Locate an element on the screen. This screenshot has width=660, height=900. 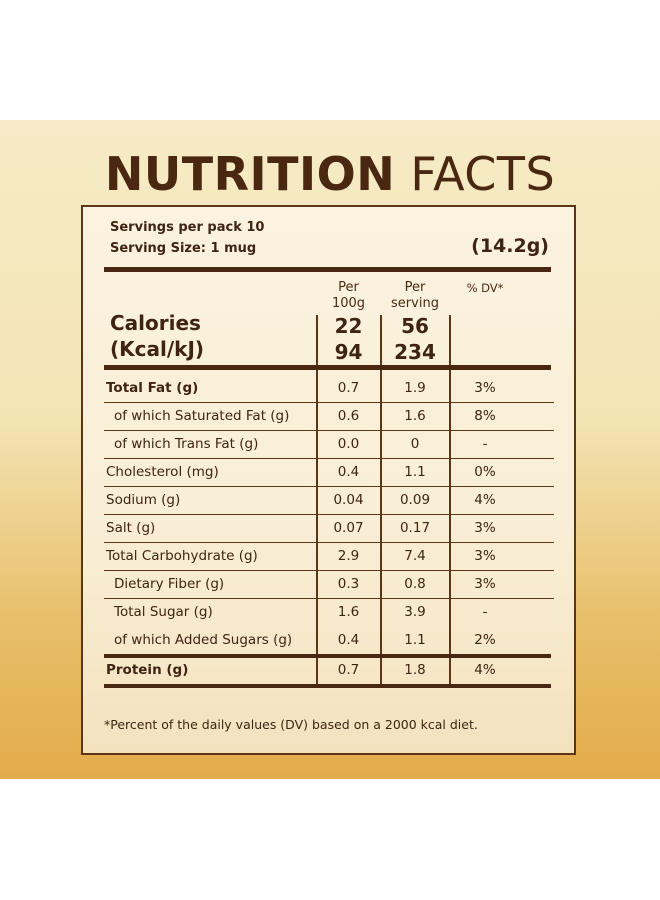
nutrient-name: of which Trans Fat (g) is located at coordinates (186, 444).